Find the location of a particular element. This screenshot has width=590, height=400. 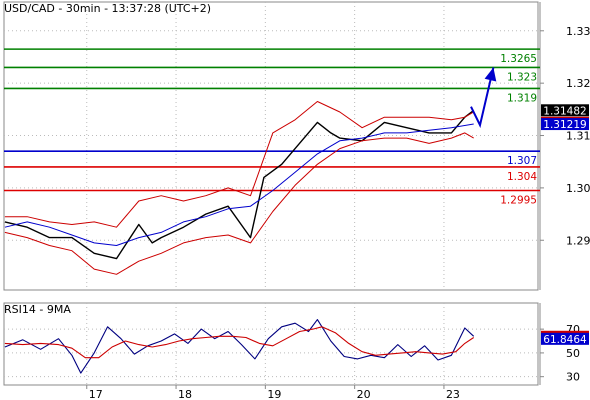

rsi-series-RSI14 is located at coordinates (239, 346).